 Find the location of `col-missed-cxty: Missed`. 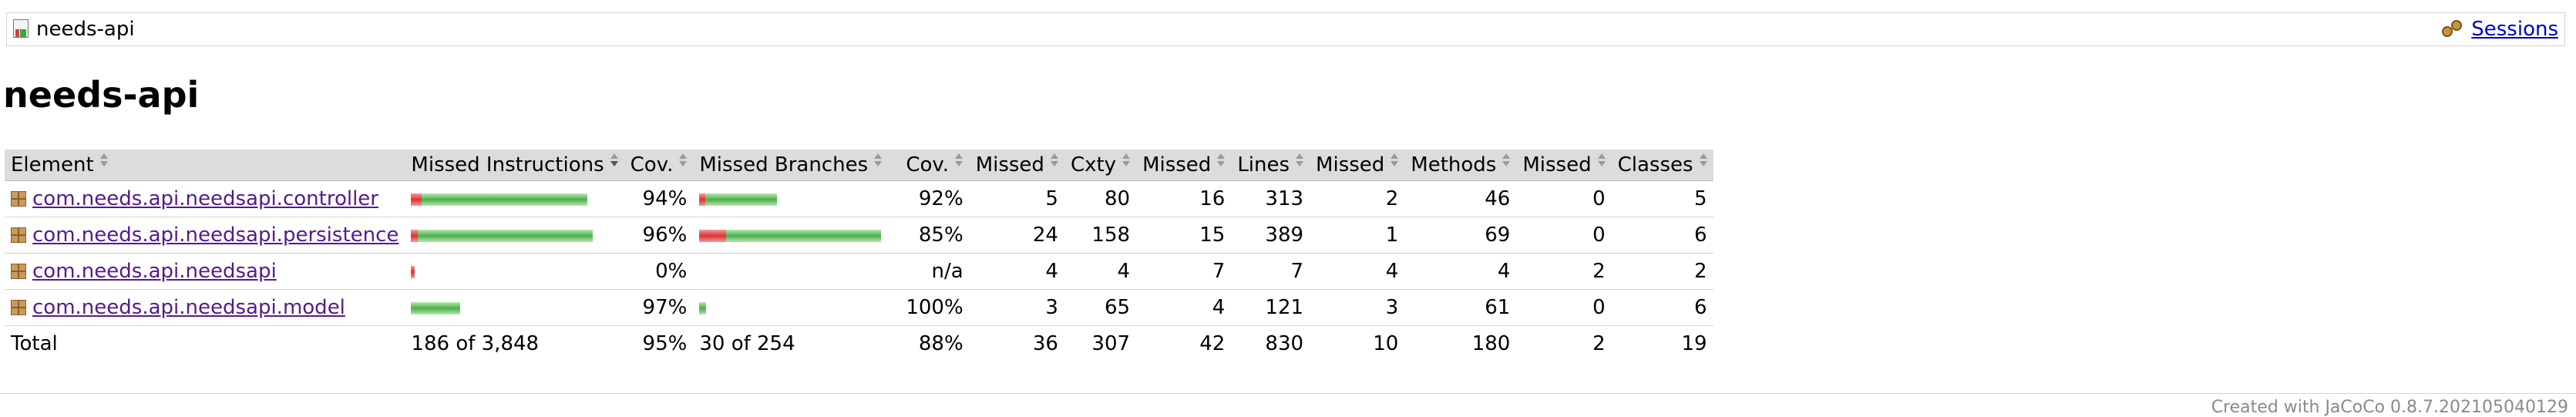

col-missed-cxty: Missed is located at coordinates (1016, 165).